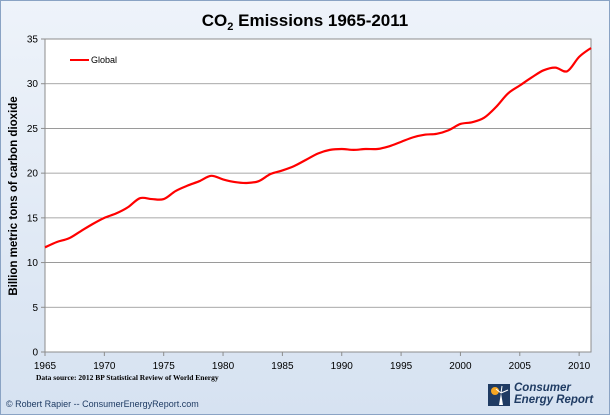 The image size is (610, 415). What do you see at coordinates (33, 40) in the screenshot?
I see `y-tick-label: 35` at bounding box center [33, 40].